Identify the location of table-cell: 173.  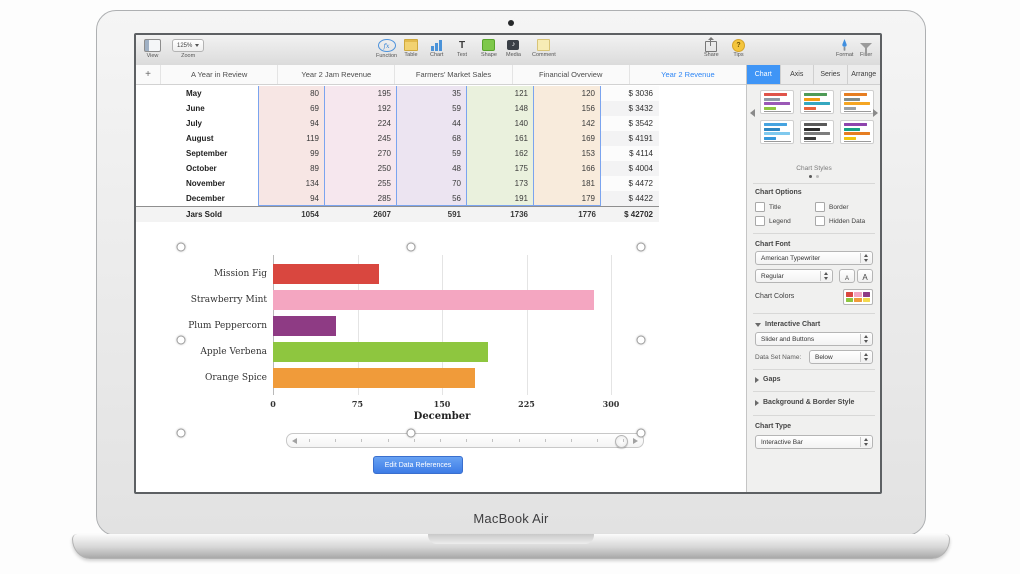
(499, 183).